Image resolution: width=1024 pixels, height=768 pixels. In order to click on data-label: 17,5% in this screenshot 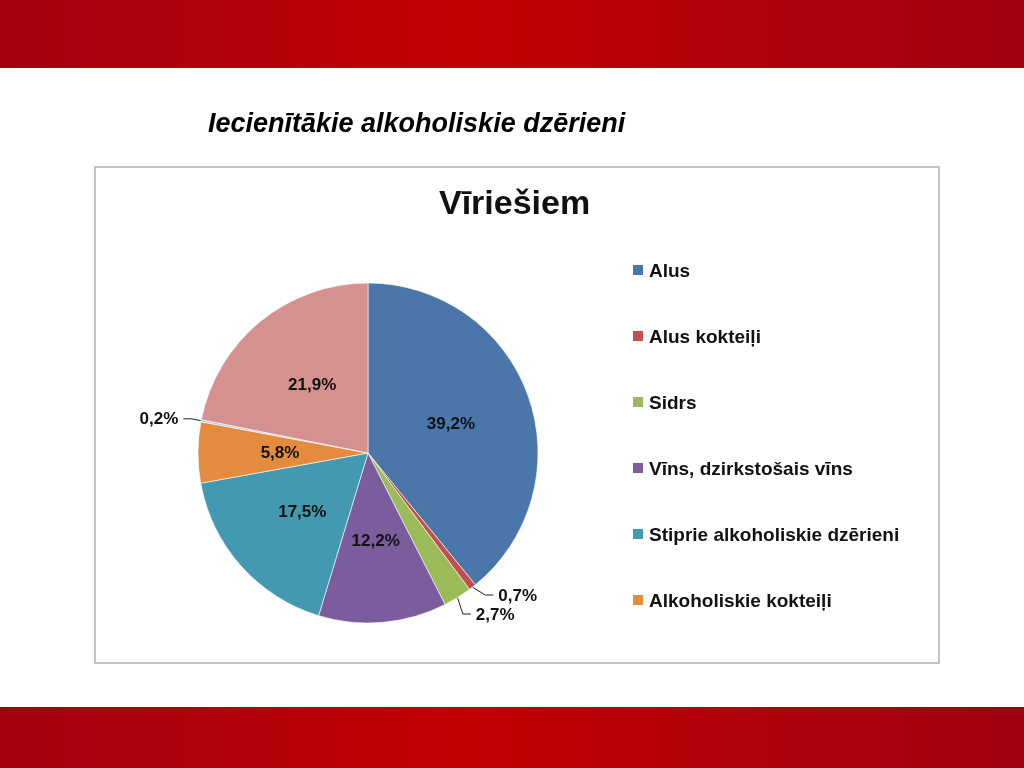, I will do `click(302, 512)`.